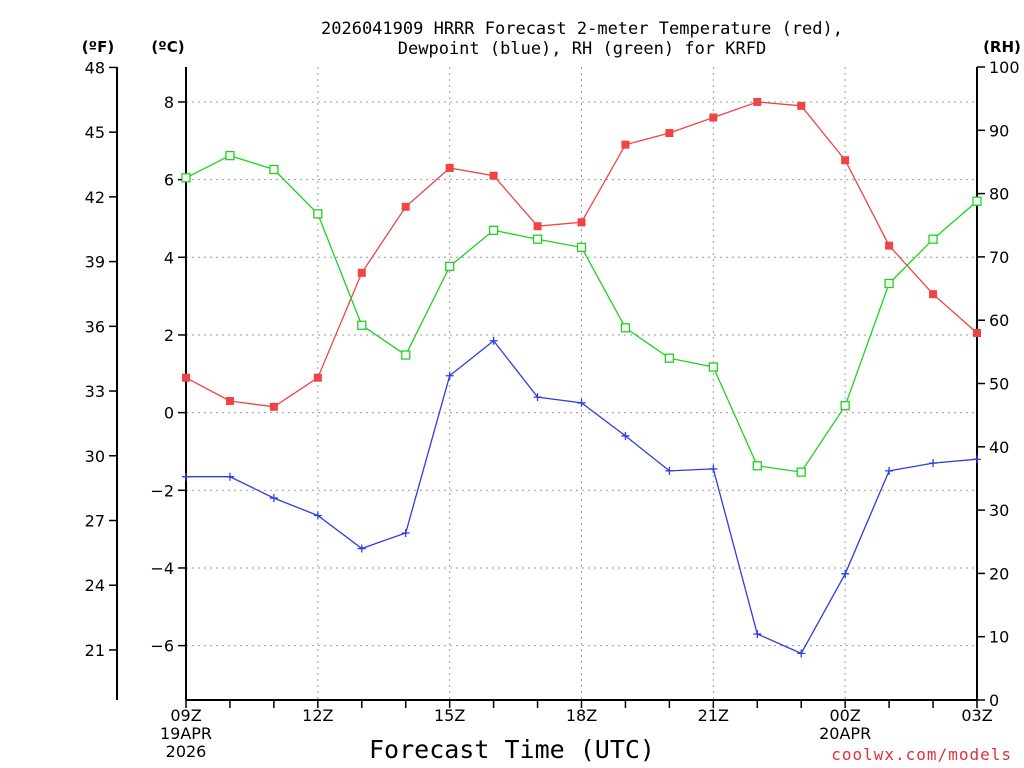 The height and width of the screenshot is (768, 1024). Describe the element at coordinates (581, 715) in the screenshot. I see `x-tick-label: 18Z` at that location.